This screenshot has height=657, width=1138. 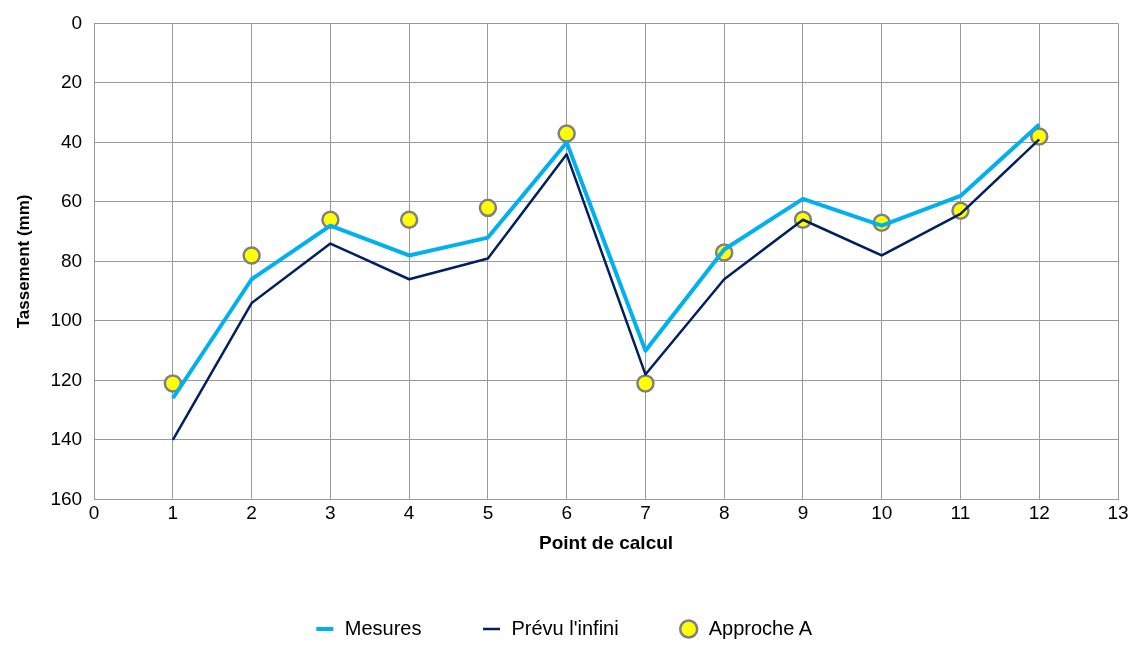 What do you see at coordinates (1039, 513) in the screenshot?
I see `x-tick-label: 12` at bounding box center [1039, 513].